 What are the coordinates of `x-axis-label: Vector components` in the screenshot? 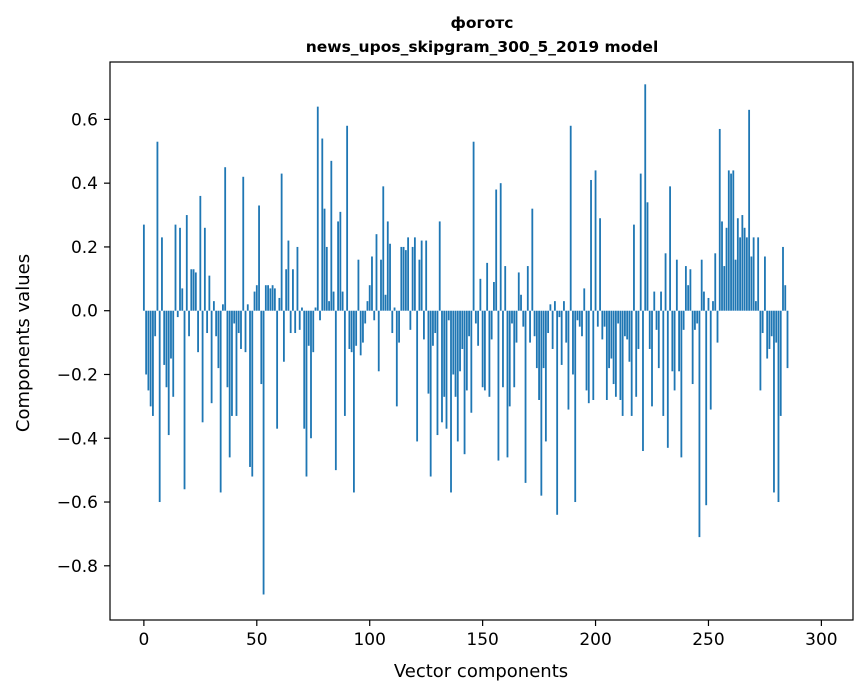 It's located at (481, 671).